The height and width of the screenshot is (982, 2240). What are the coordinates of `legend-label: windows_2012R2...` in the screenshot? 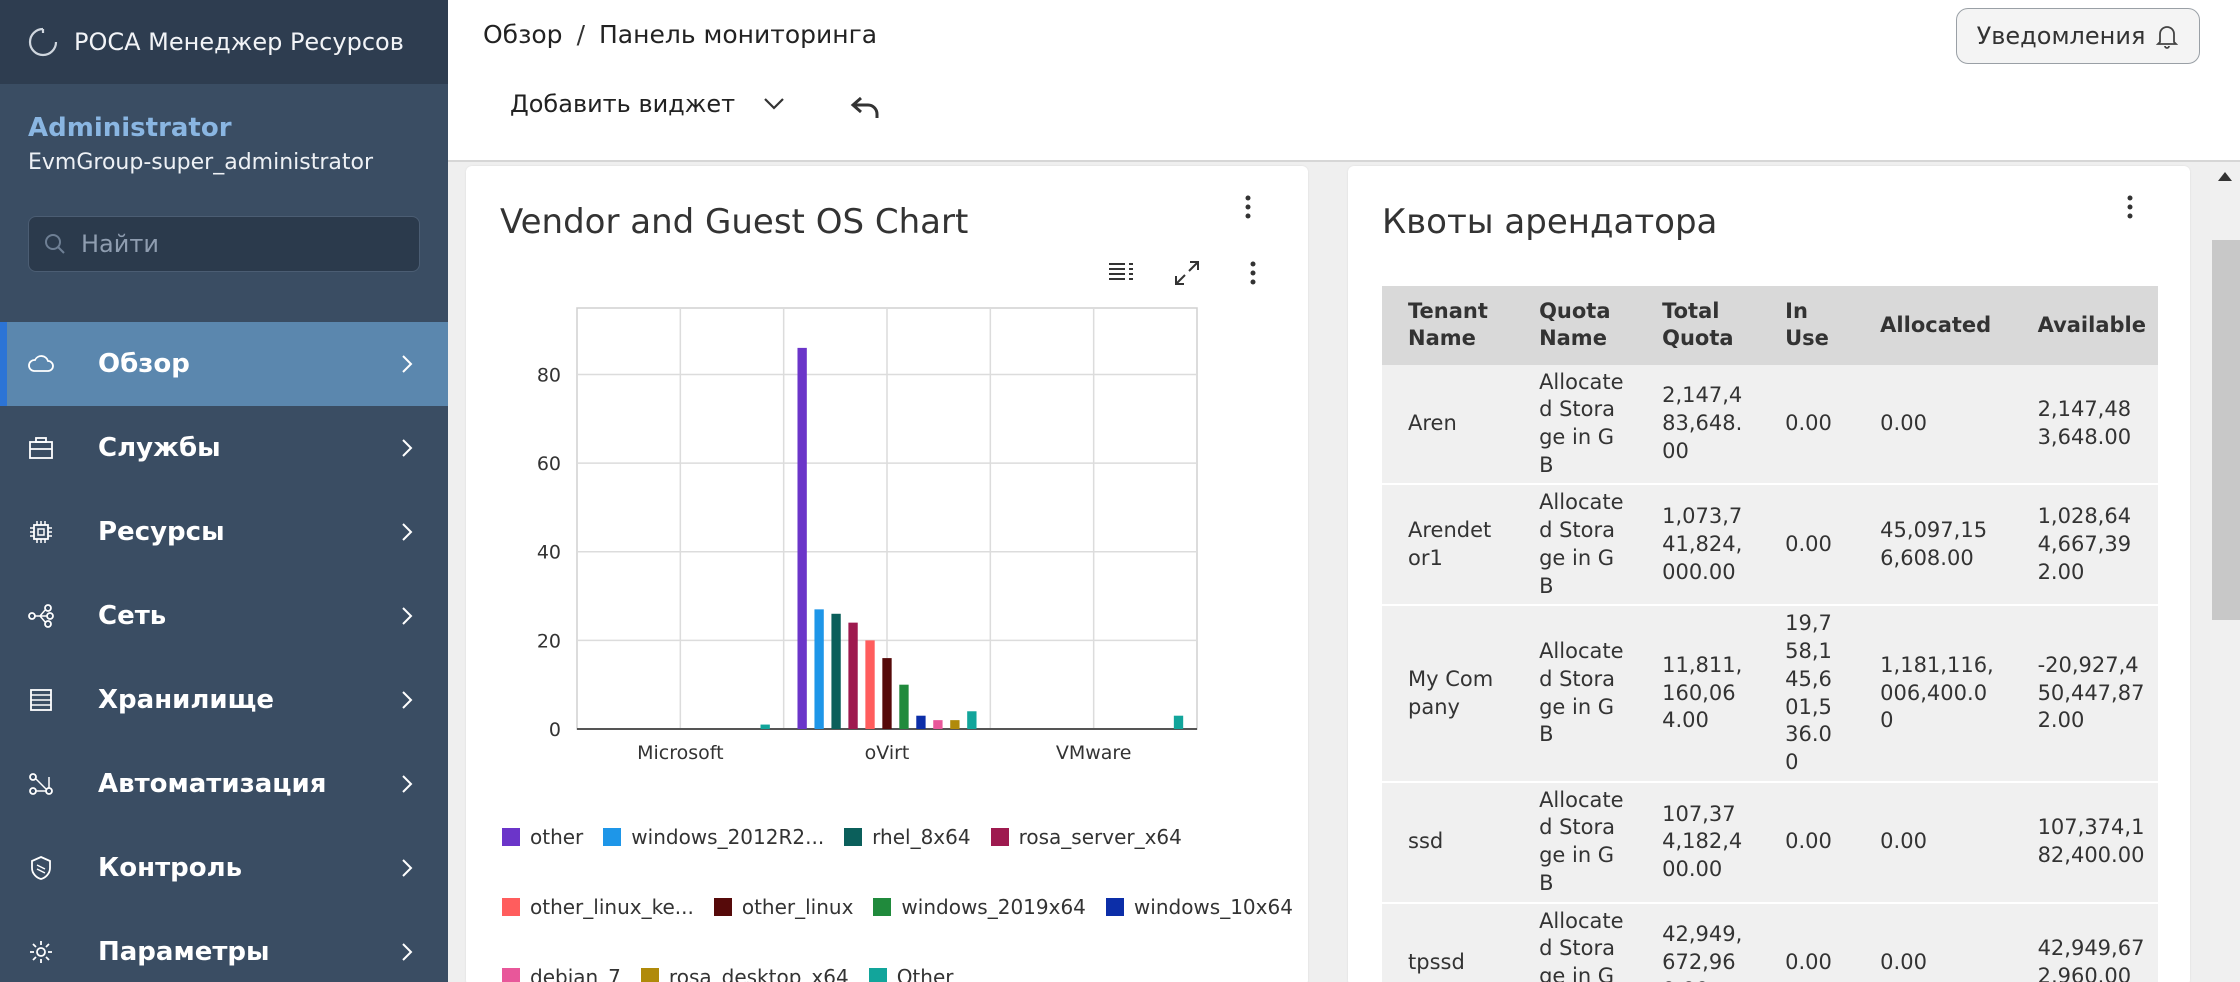 It's located at (728, 837).